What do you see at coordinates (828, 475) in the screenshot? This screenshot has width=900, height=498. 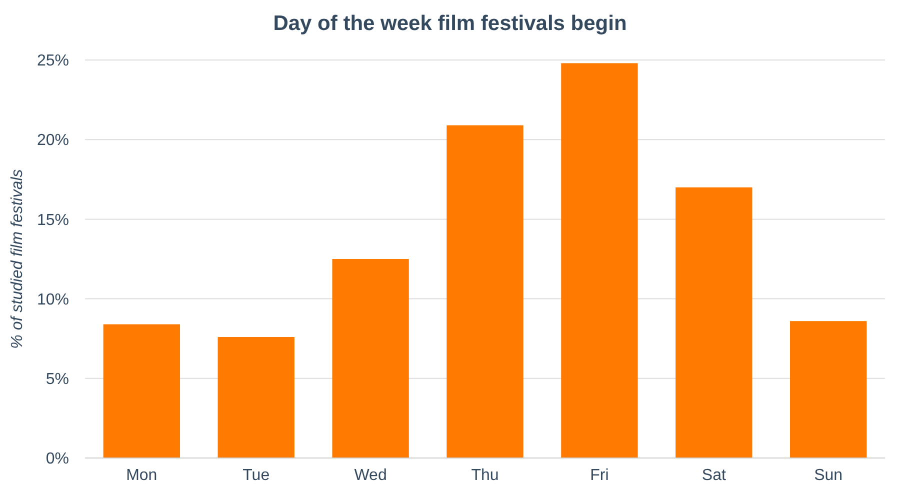 I see `x-tick-label: Sun` at bounding box center [828, 475].